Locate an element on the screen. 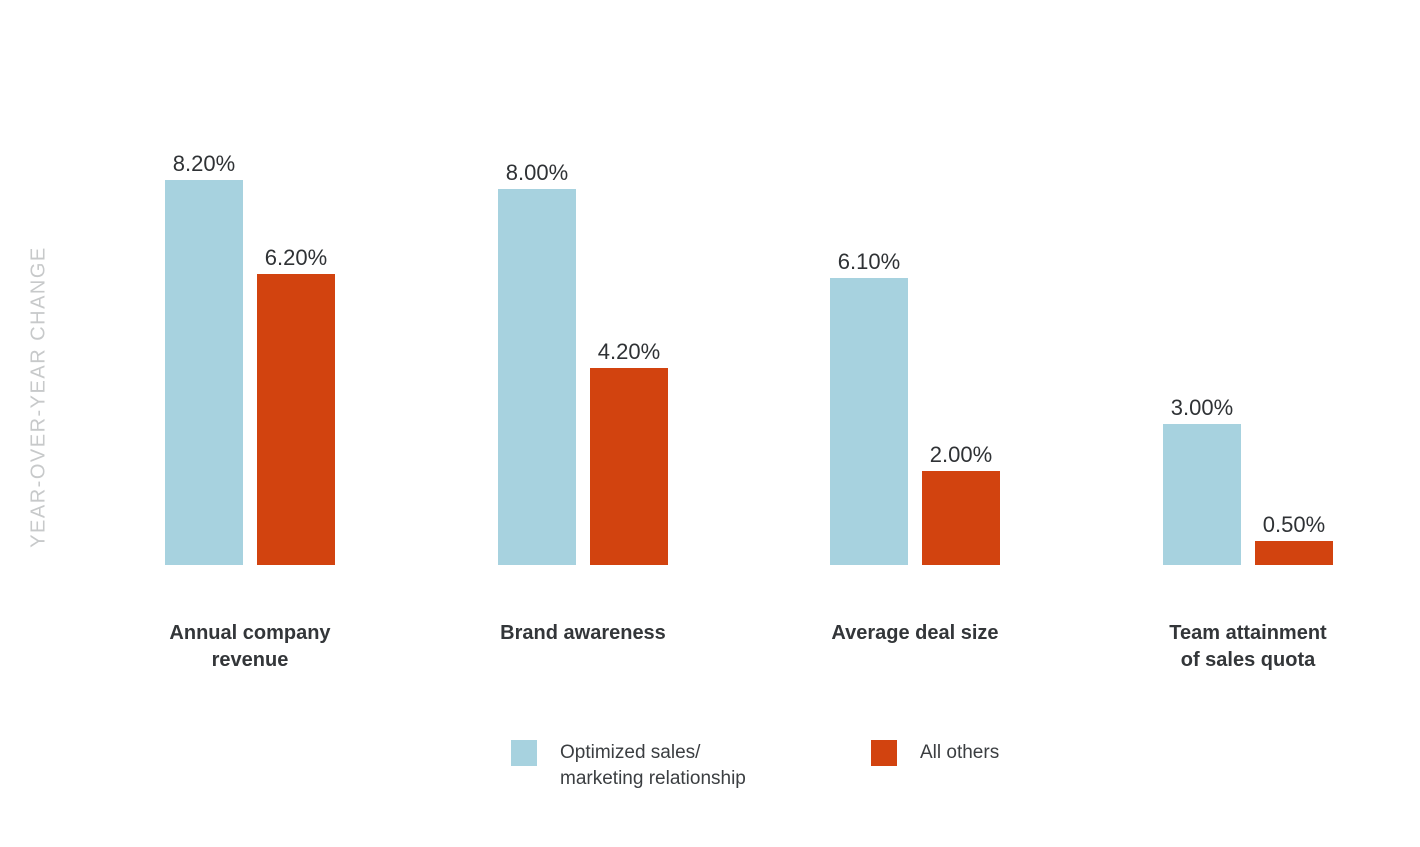 Image resolution: width=1420 pixels, height=847 pixels. category-label: Annual company revenue is located at coordinates (250, 646).